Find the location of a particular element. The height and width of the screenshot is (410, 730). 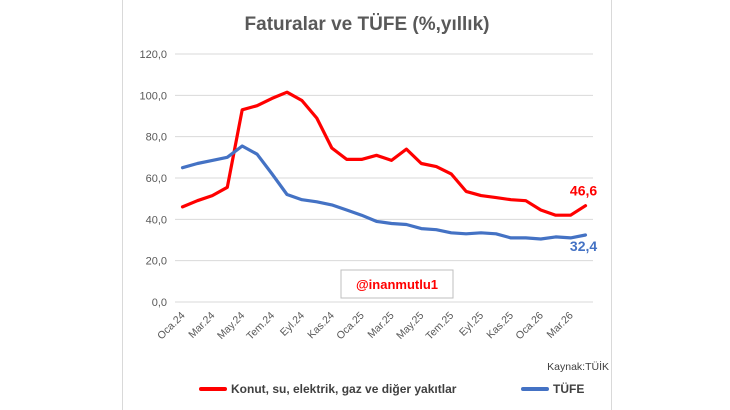

y-tick-label: 120,0 is located at coordinates (153, 55).